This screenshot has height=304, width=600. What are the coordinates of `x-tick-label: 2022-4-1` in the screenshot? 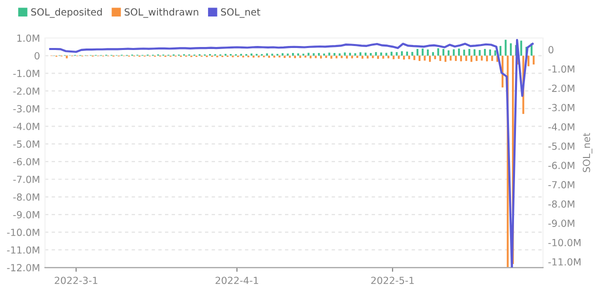 It's located at (237, 280).